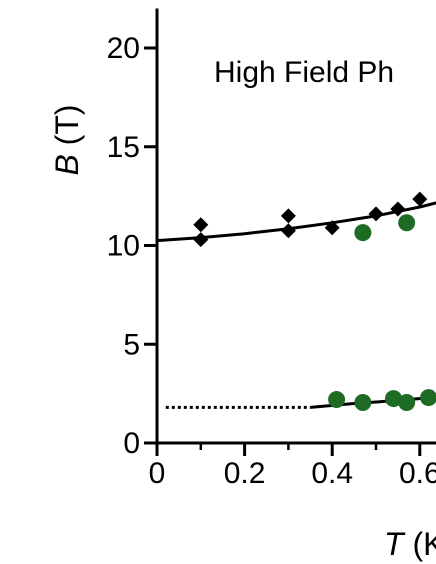 This screenshot has width=436, height=564. Describe the element at coordinates (245, 473) in the screenshot. I see `x-tick-label: 0.2` at that location.